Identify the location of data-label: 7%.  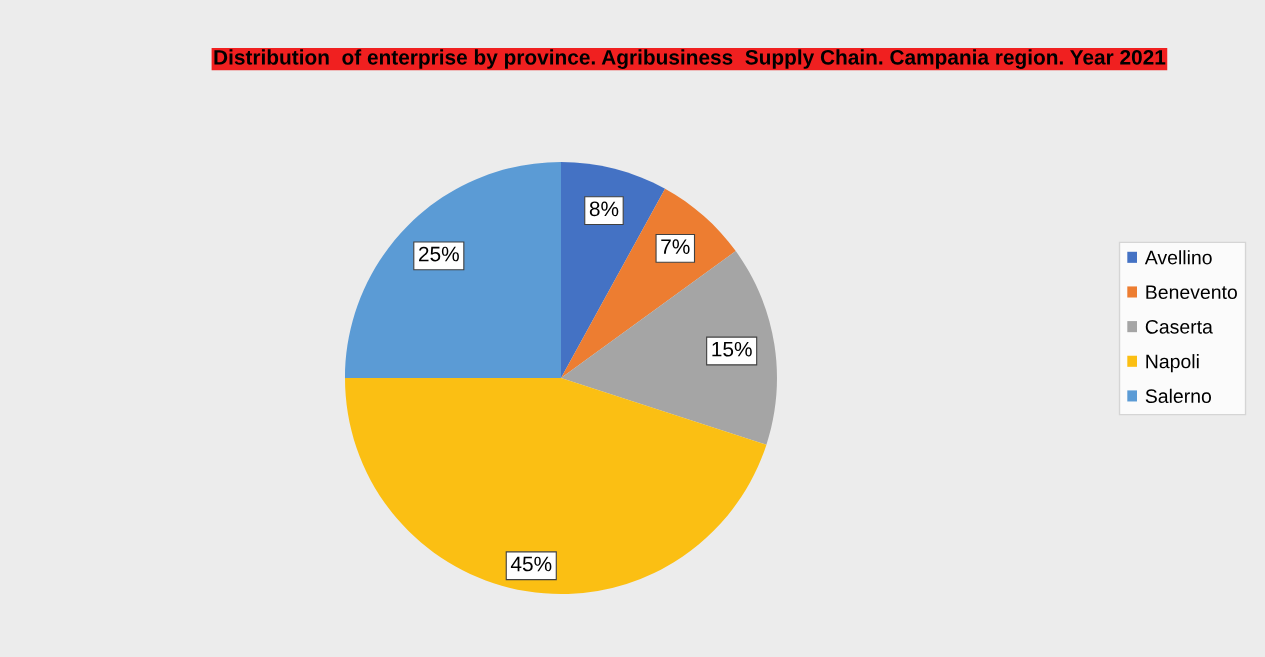
(675, 246).